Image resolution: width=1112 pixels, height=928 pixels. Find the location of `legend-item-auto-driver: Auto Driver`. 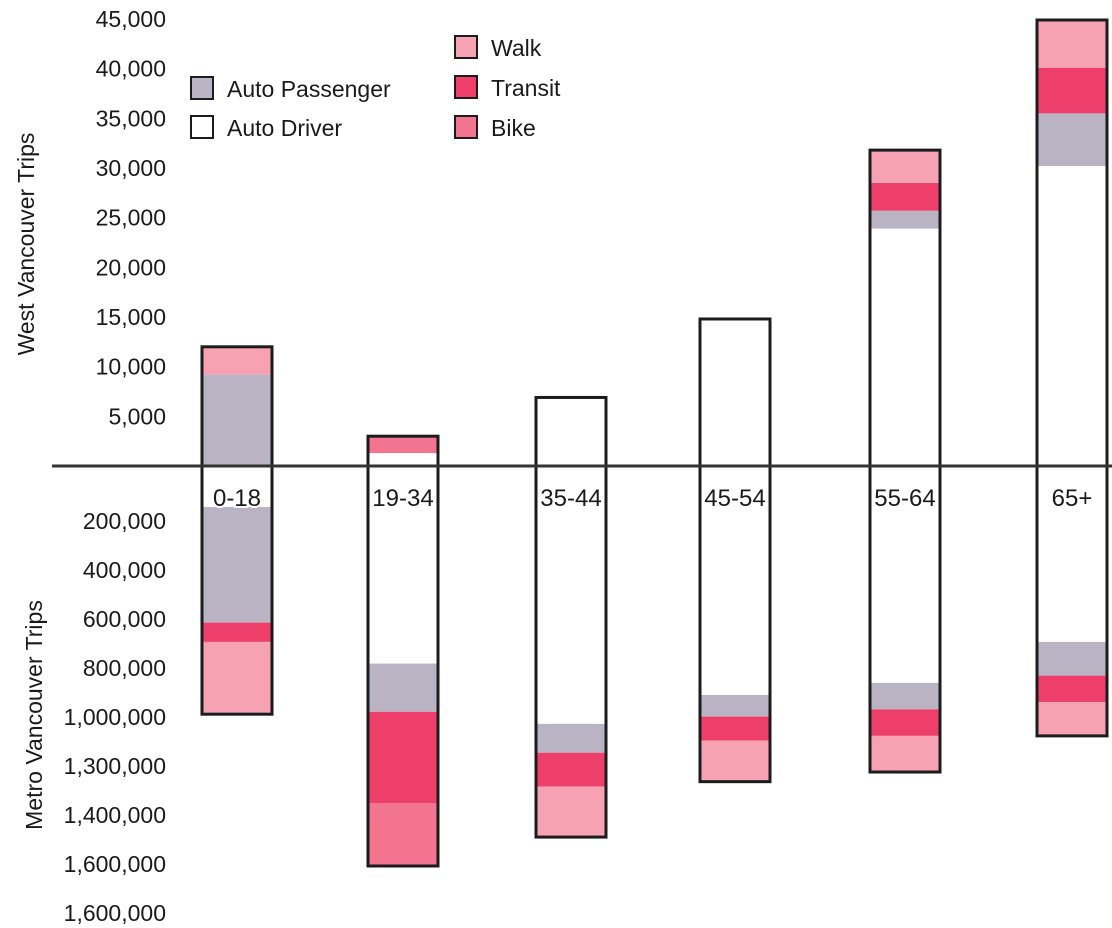

legend-item-auto-driver: Auto Driver is located at coordinates (266, 128).